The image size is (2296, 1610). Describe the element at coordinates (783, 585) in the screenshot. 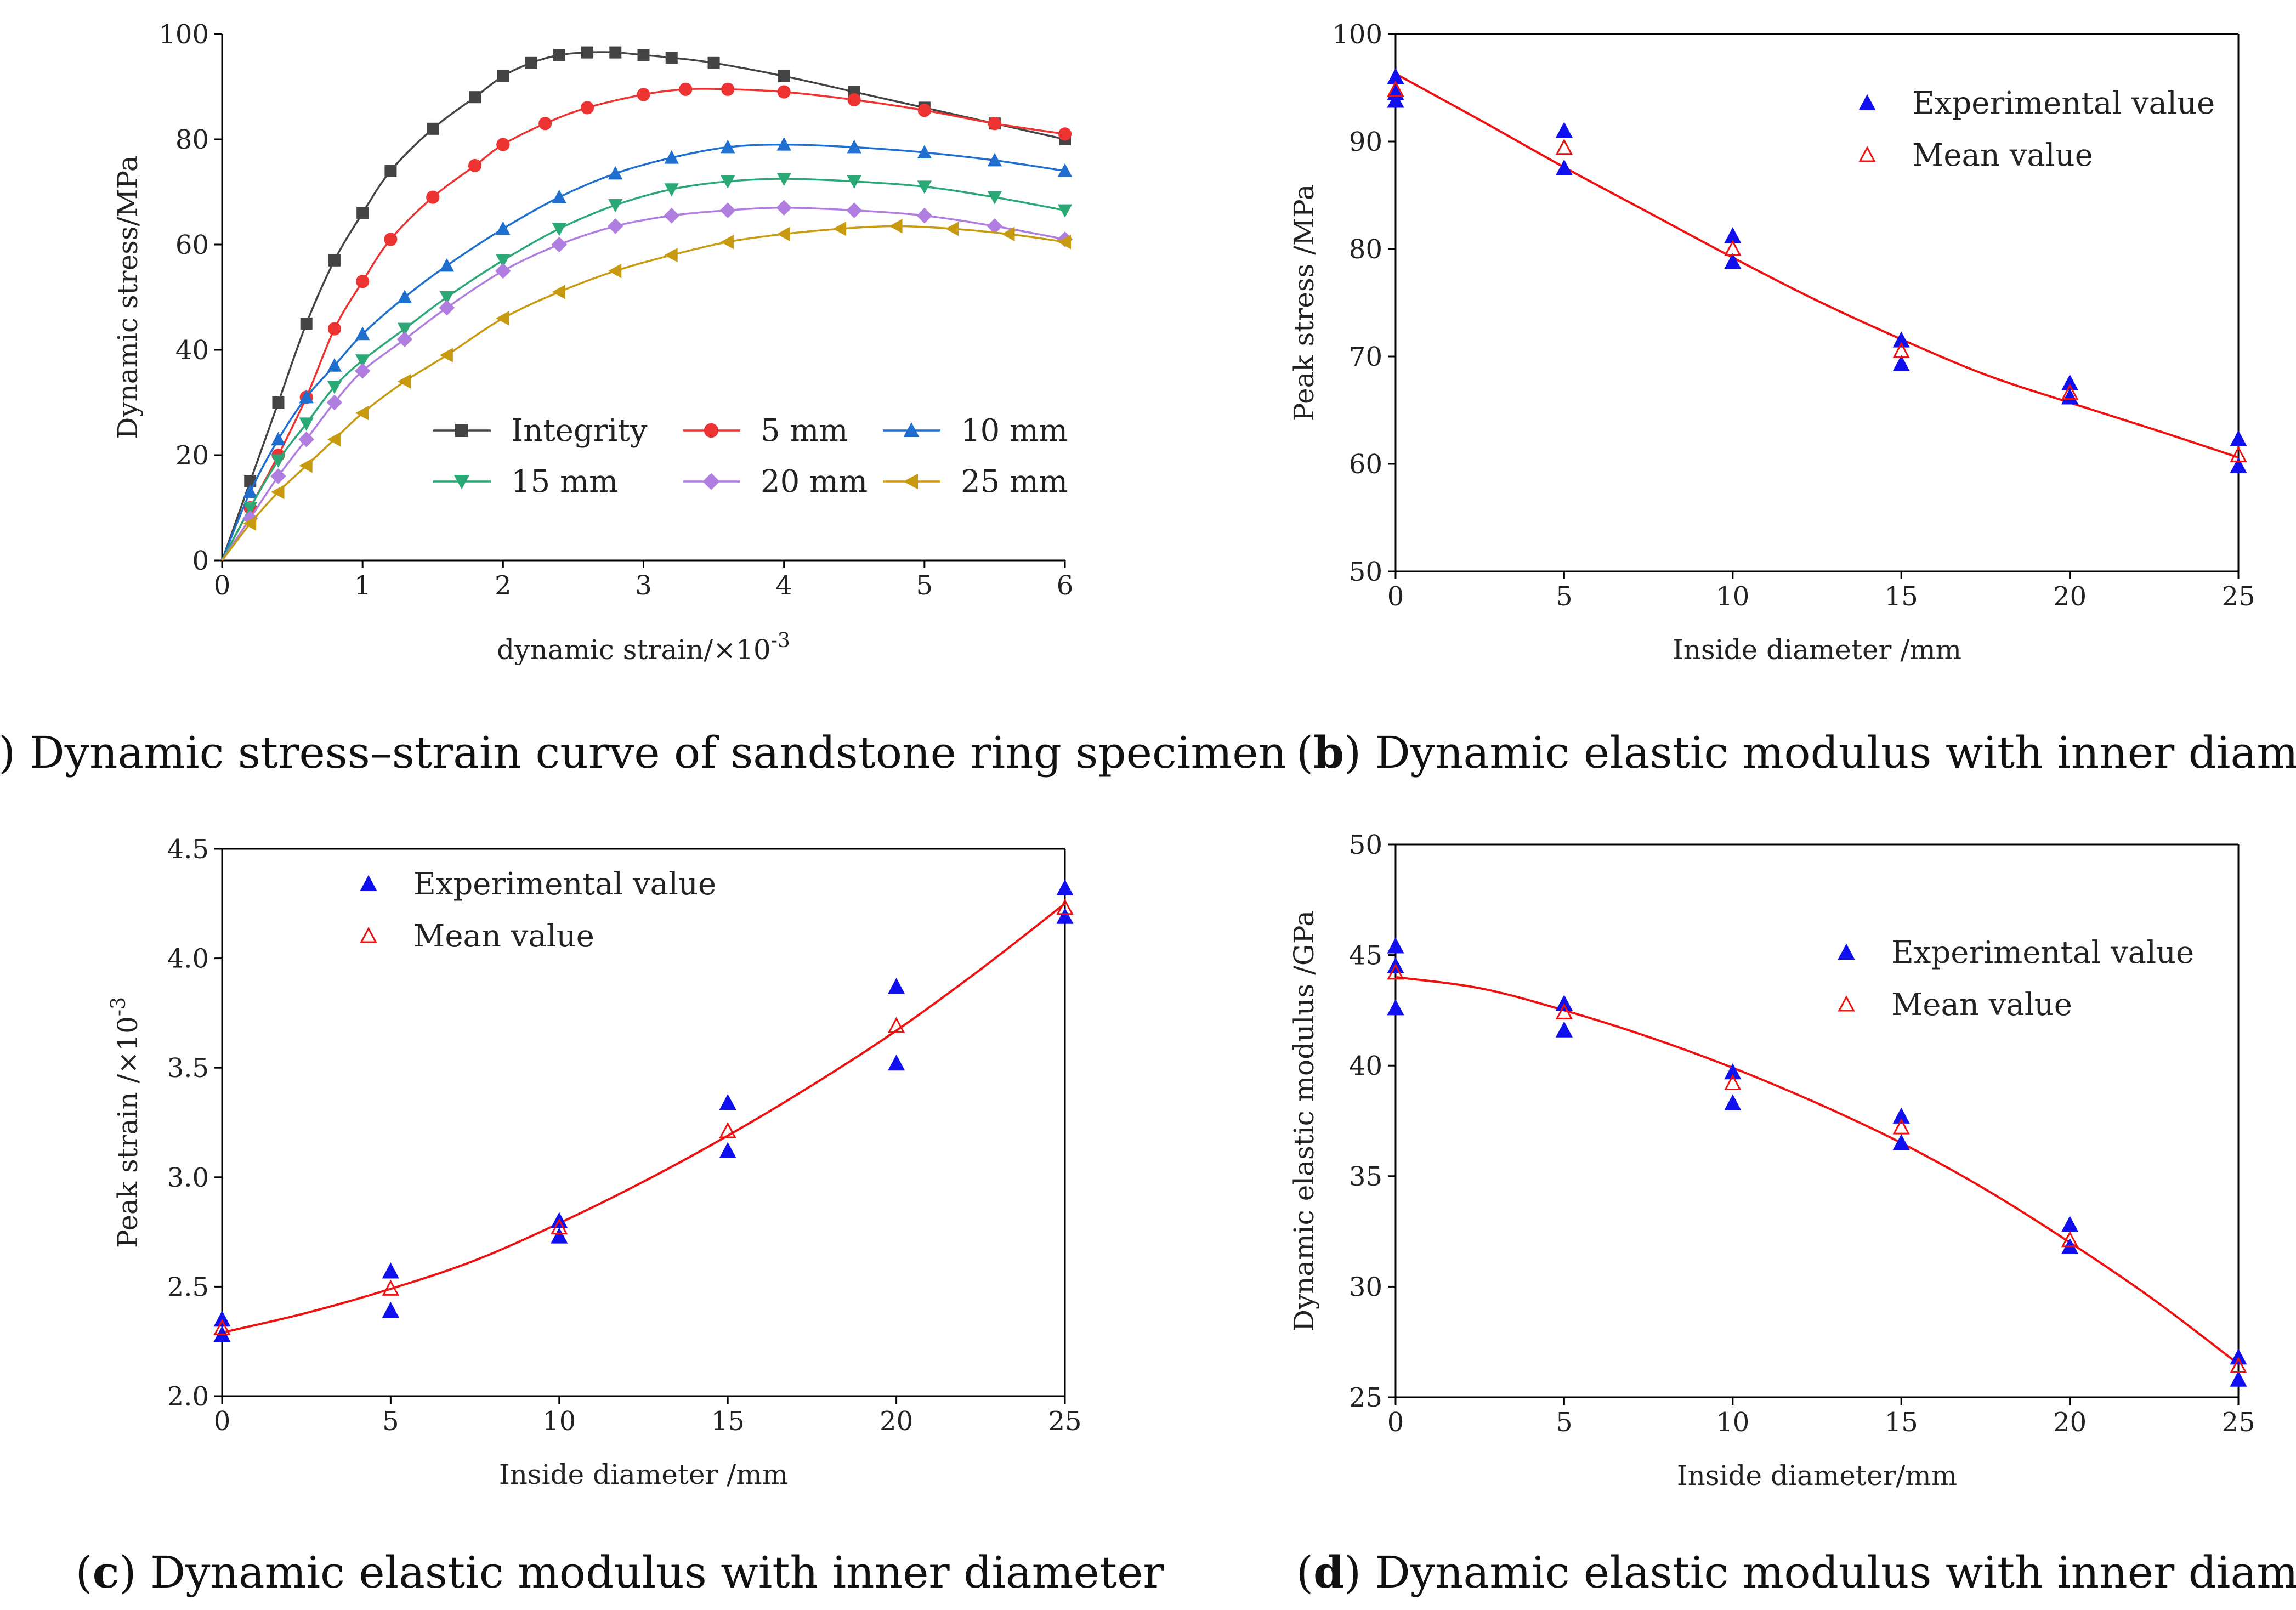

I see `x-tick-label: 4` at that location.